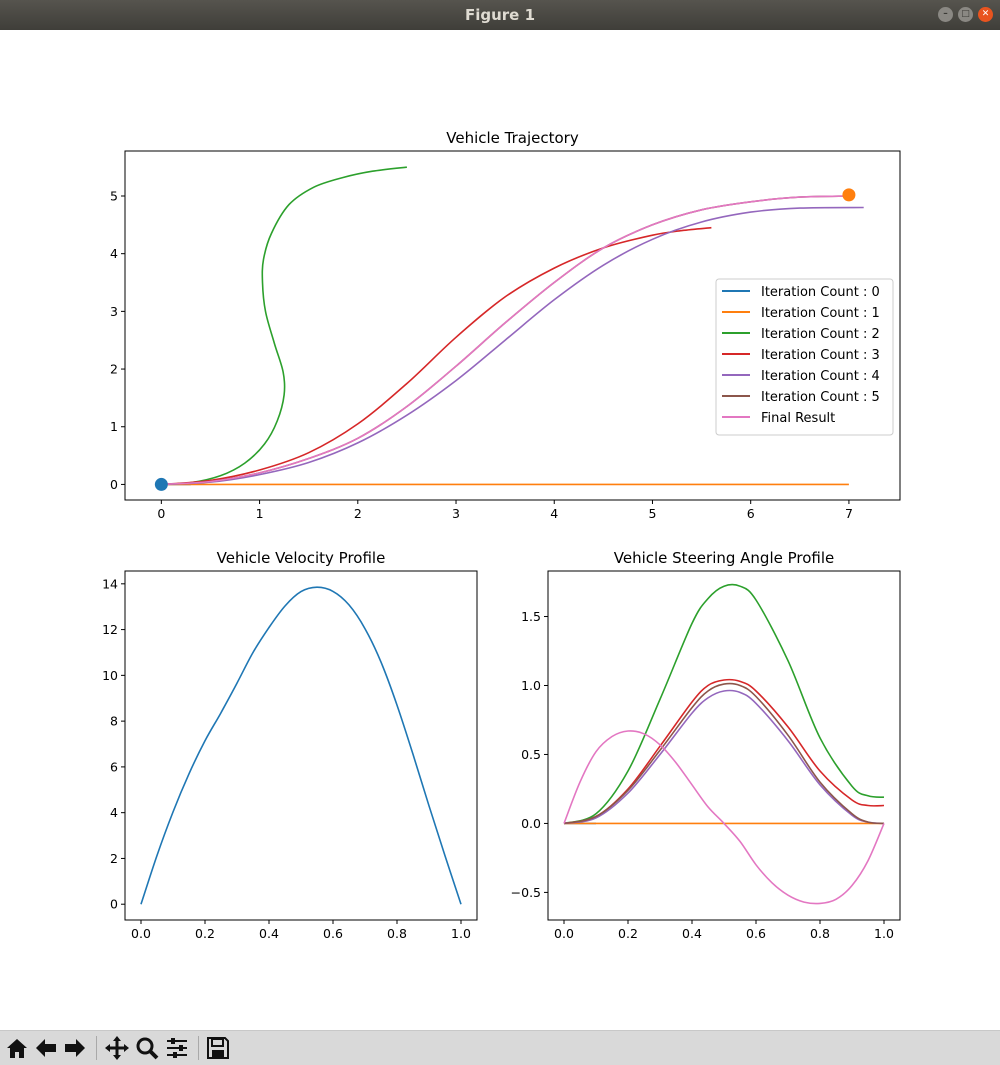 The height and width of the screenshot is (1065, 1000). Describe the element at coordinates (554, 513) in the screenshot. I see `x-tick-label: 4` at that location.